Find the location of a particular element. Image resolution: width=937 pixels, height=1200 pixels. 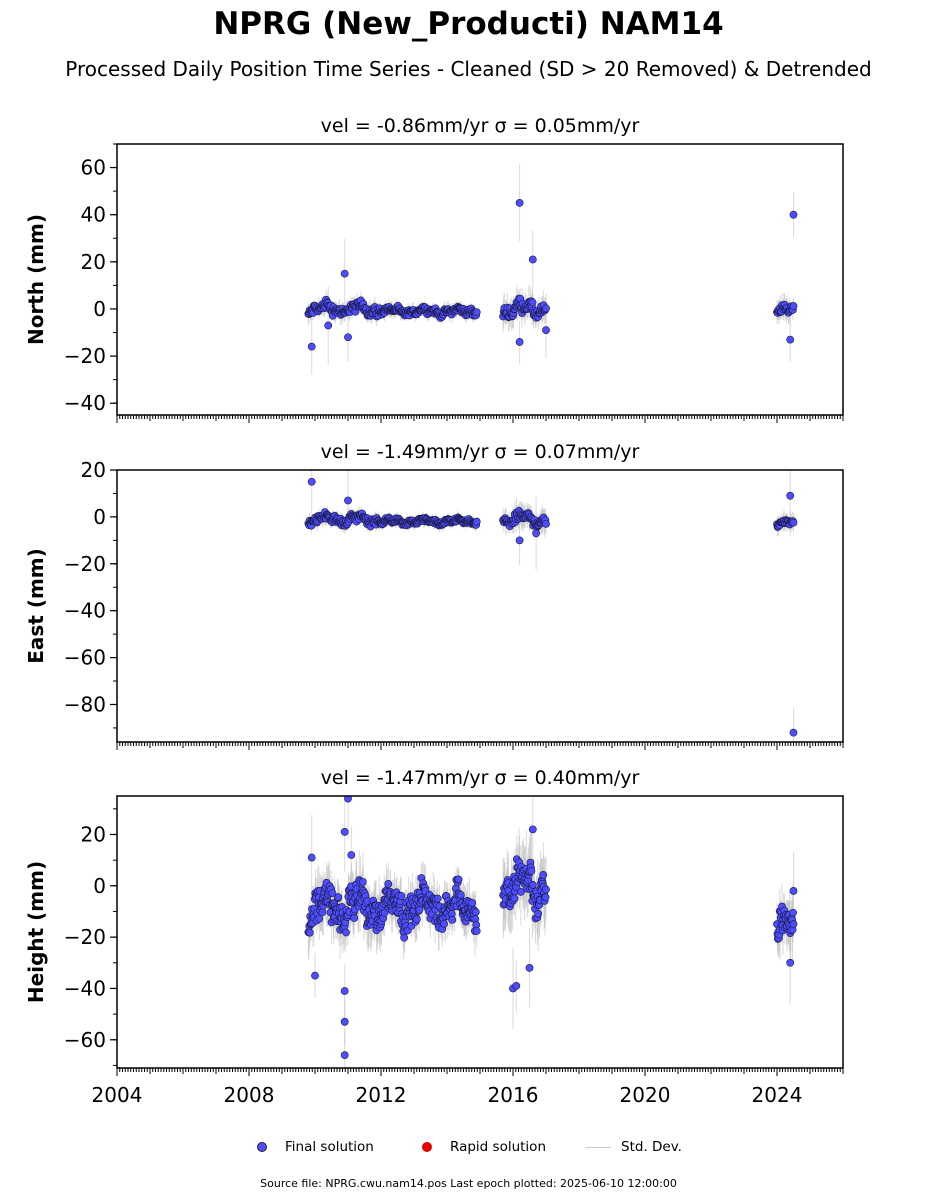

legend-std: Std. Dev. is located at coordinates (633, 1147).